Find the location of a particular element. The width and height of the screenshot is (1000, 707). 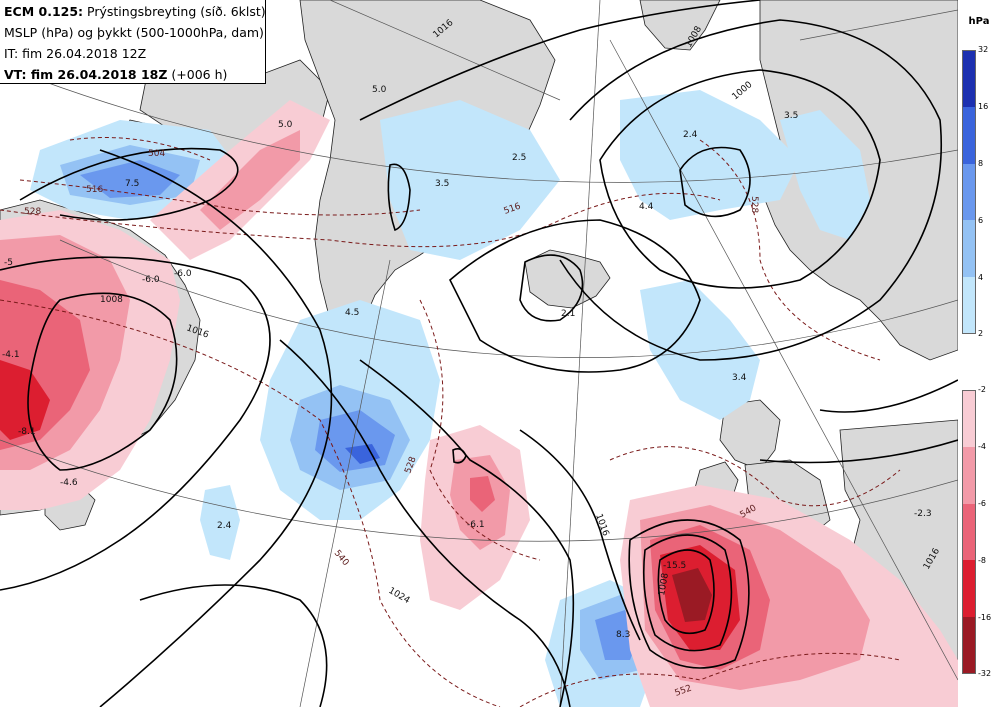

change-label-12: -6.0 is located at coordinates (183, 274).